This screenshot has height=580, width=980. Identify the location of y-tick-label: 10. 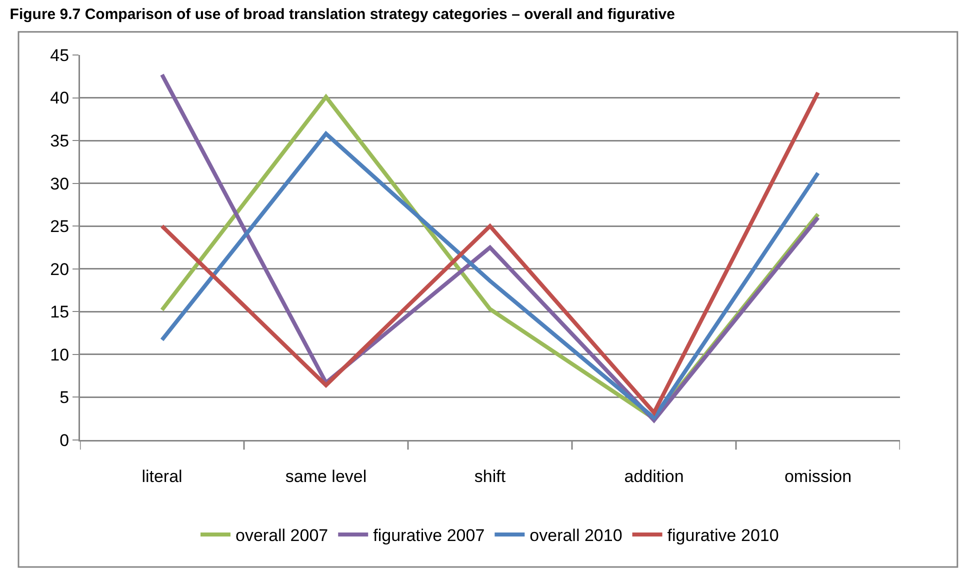
(60, 354).